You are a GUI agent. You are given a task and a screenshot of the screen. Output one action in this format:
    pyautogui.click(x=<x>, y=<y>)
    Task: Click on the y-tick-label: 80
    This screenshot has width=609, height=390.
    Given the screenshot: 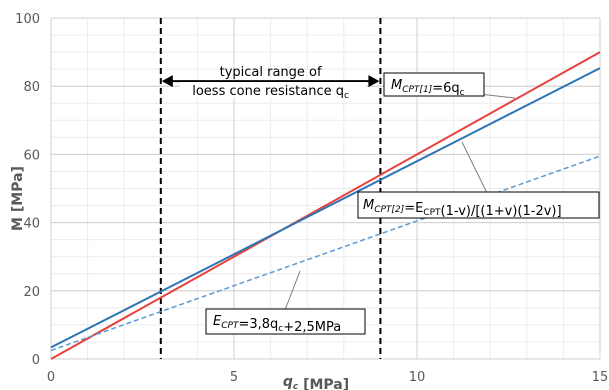 What is the action you would take?
    pyautogui.click(x=31, y=87)
    